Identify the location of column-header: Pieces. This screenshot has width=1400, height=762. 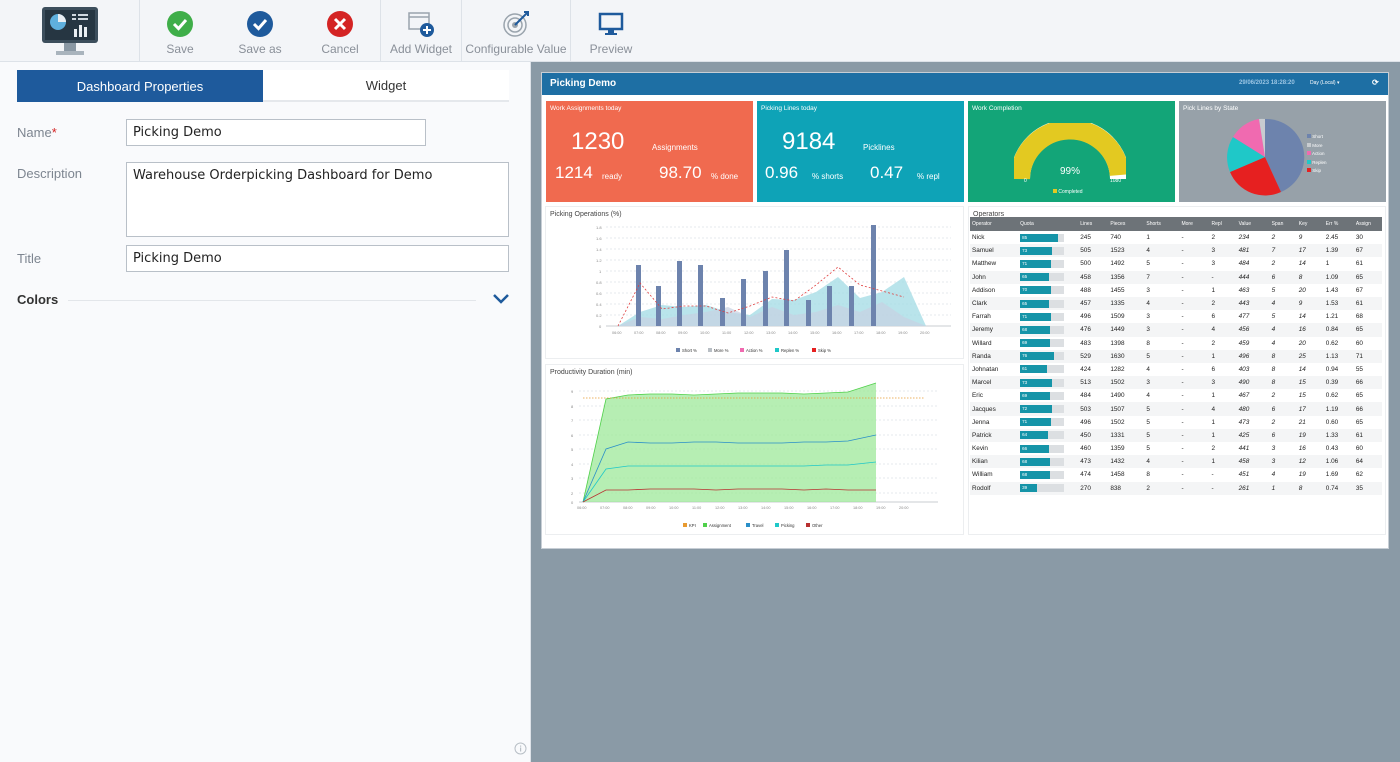
(1126, 224).